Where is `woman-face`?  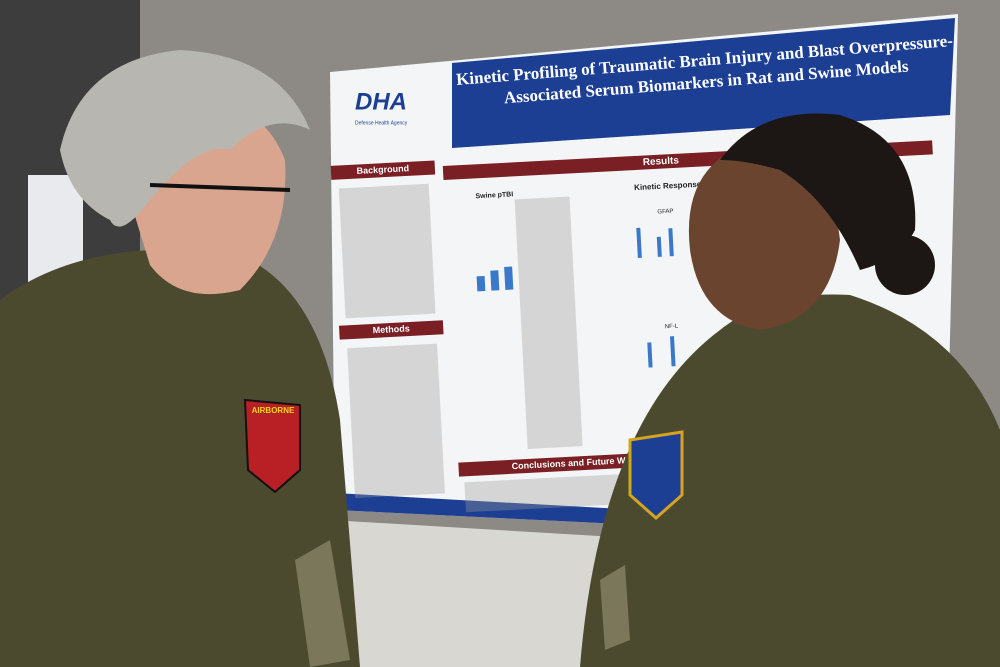
woman-face is located at coordinates (764, 235).